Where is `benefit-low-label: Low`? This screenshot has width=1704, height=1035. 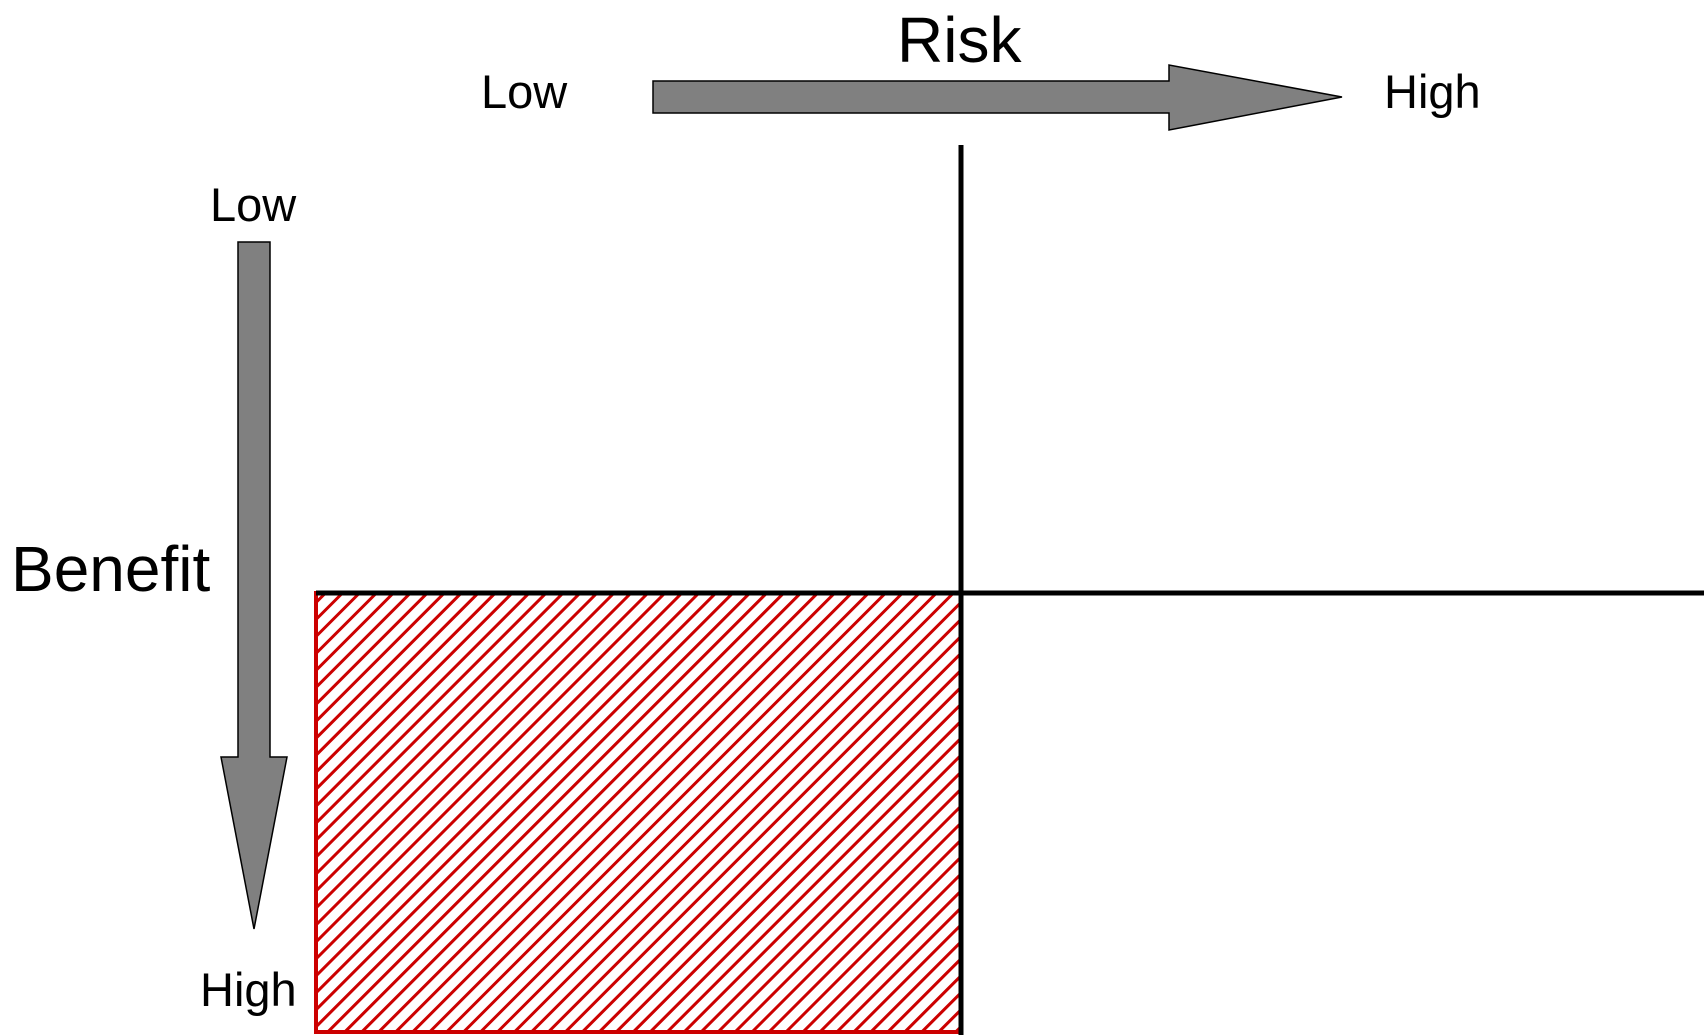
benefit-low-label: Low is located at coordinates (253, 204).